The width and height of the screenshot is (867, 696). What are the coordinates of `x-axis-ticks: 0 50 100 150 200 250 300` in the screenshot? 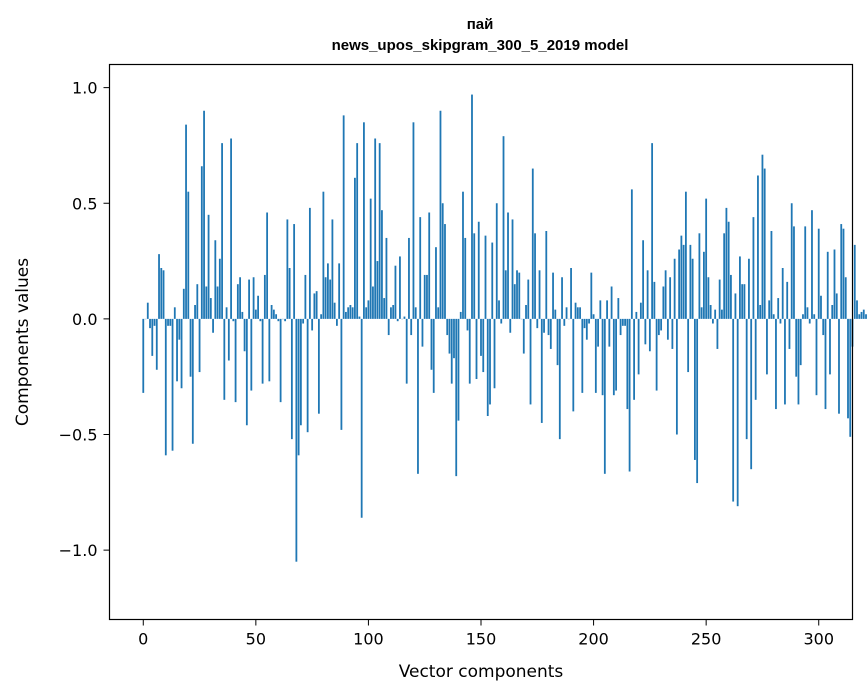 It's located at (486, 634).